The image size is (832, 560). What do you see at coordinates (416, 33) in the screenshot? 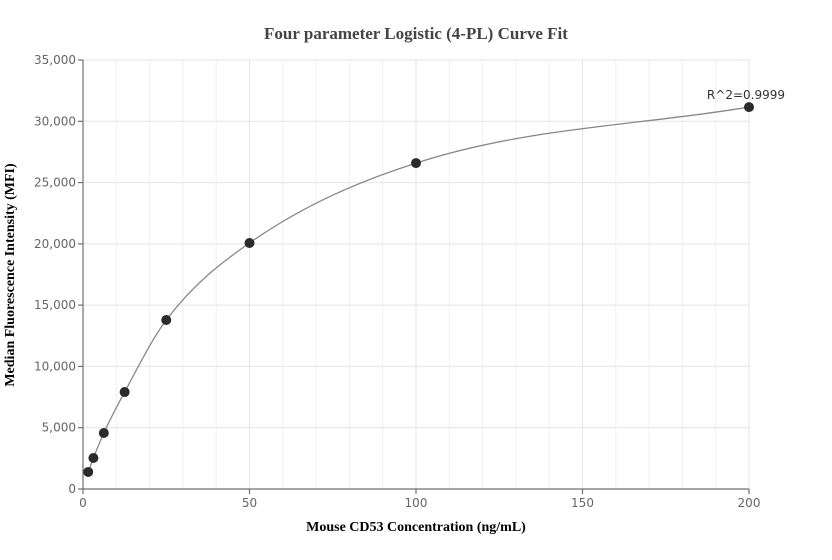
I see `chart-title: Four parameter Logistic (4-PL) Curve Fit` at bounding box center [416, 33].